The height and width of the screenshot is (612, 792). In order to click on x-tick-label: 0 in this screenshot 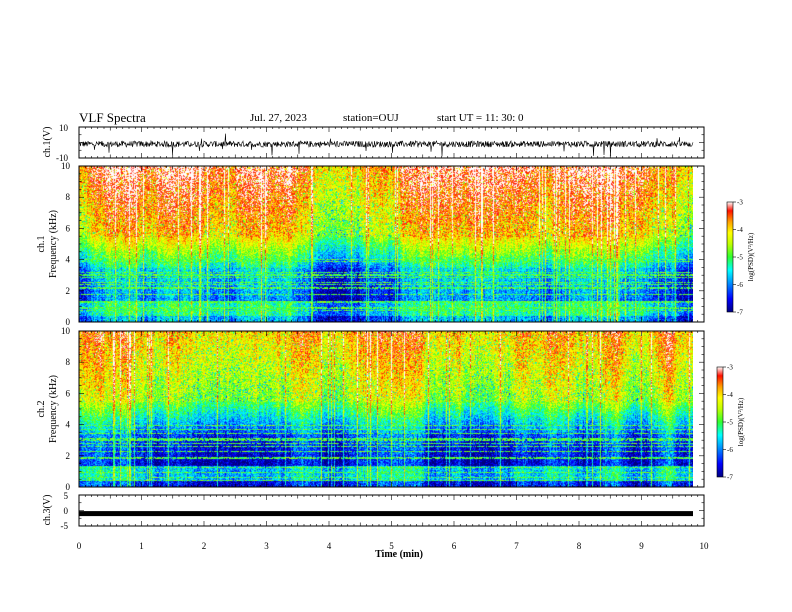, I will do `click(79, 546)`.